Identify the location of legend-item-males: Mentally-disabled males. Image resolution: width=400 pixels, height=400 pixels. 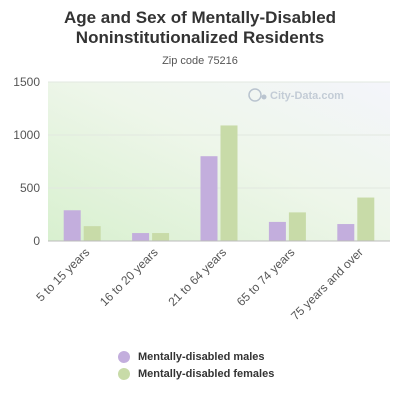
(196, 357).